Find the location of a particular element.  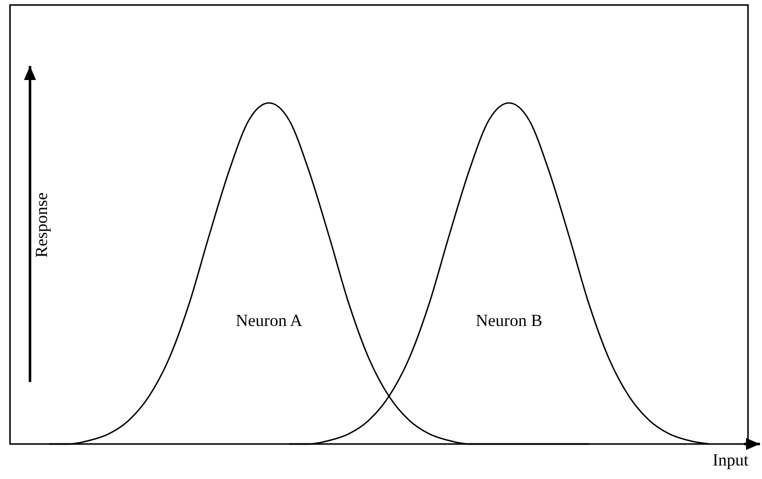

x-axis-title: Input is located at coordinates (730, 460).